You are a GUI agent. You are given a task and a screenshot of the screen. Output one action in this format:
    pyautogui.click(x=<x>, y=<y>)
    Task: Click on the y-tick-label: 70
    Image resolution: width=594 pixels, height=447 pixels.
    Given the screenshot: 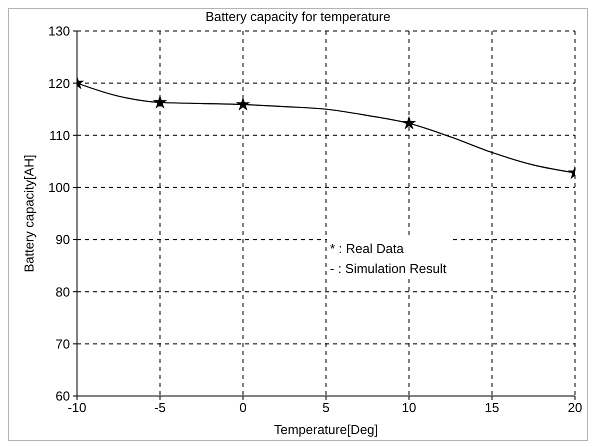 What is the action you would take?
    pyautogui.click(x=63, y=344)
    